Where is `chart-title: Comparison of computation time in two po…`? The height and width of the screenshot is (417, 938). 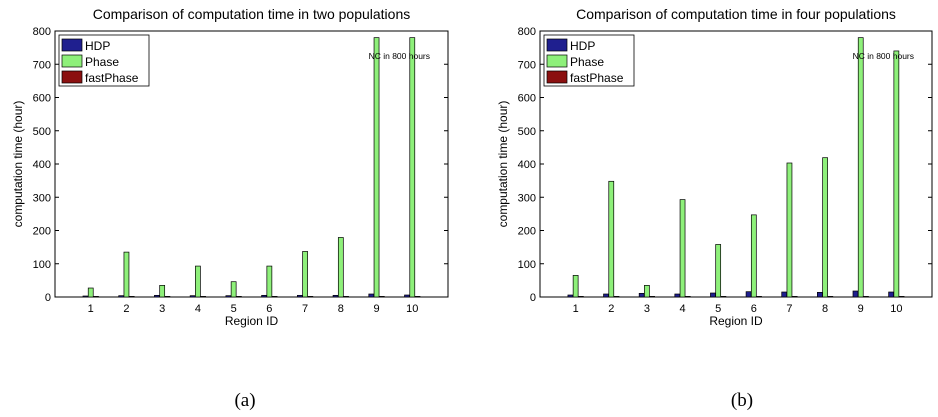
chart-title: Comparison of computation time in two po… is located at coordinates (252, 14).